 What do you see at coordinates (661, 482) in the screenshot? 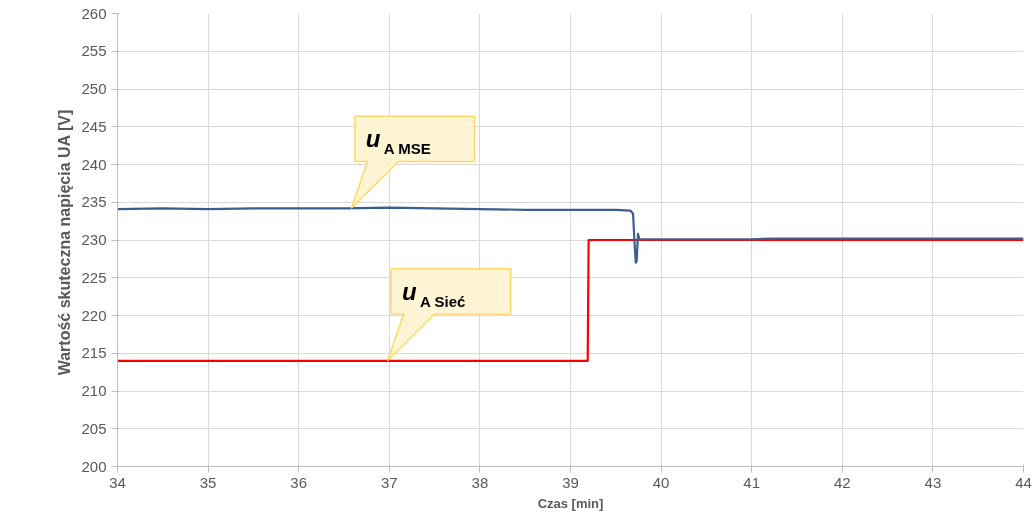
I see `x-tick-label: 40` at bounding box center [661, 482].